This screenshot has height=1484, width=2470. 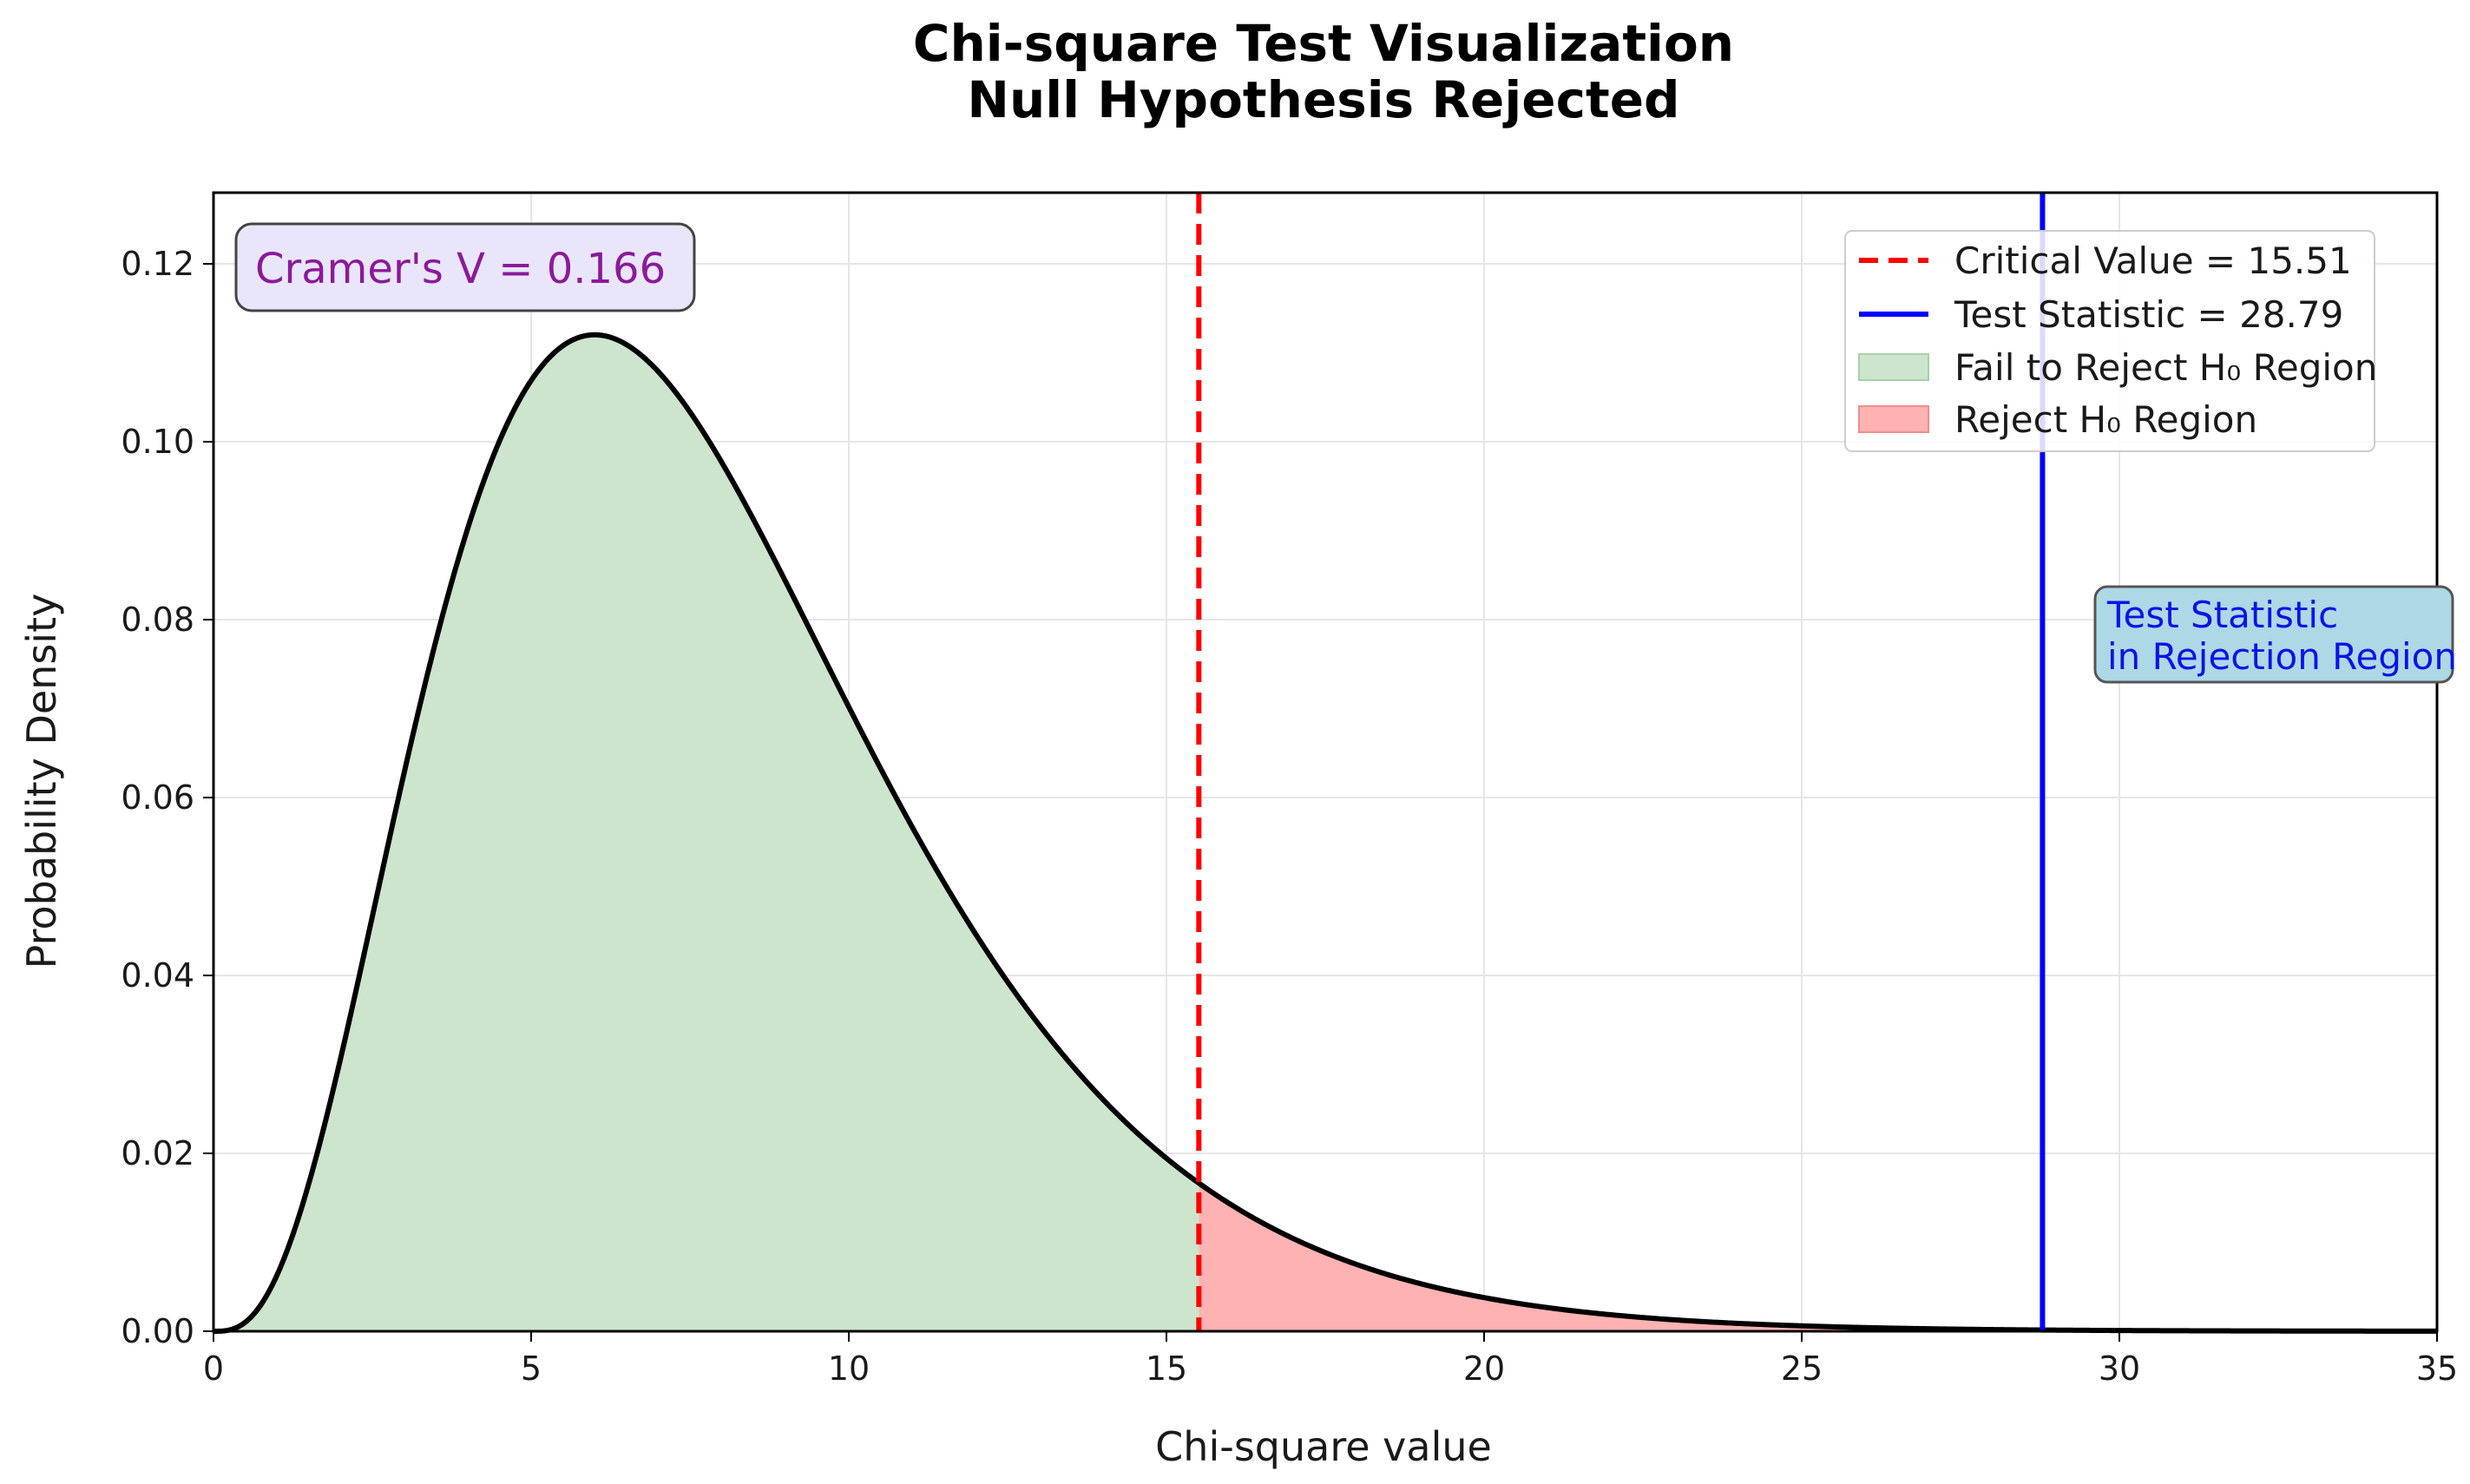 What do you see at coordinates (1323, 99) in the screenshot?
I see `chart-title-line2: Null Hypothesis Rejected` at bounding box center [1323, 99].